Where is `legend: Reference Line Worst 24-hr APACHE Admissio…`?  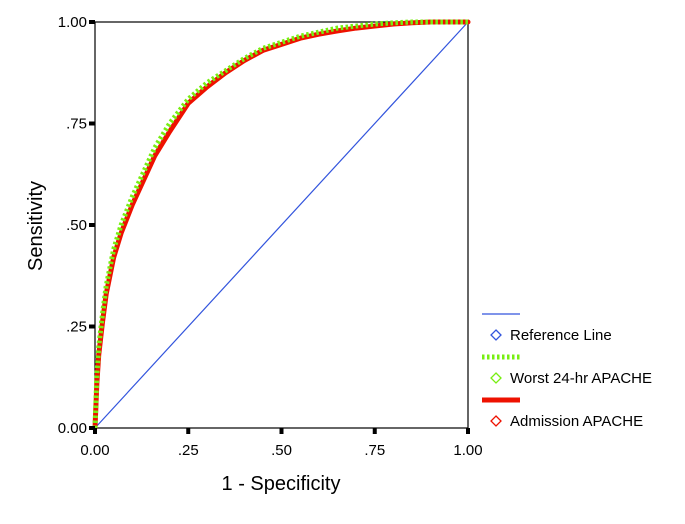 legend: Reference Line Worst 24-hr APACHE Admissio… is located at coordinates (567, 371).